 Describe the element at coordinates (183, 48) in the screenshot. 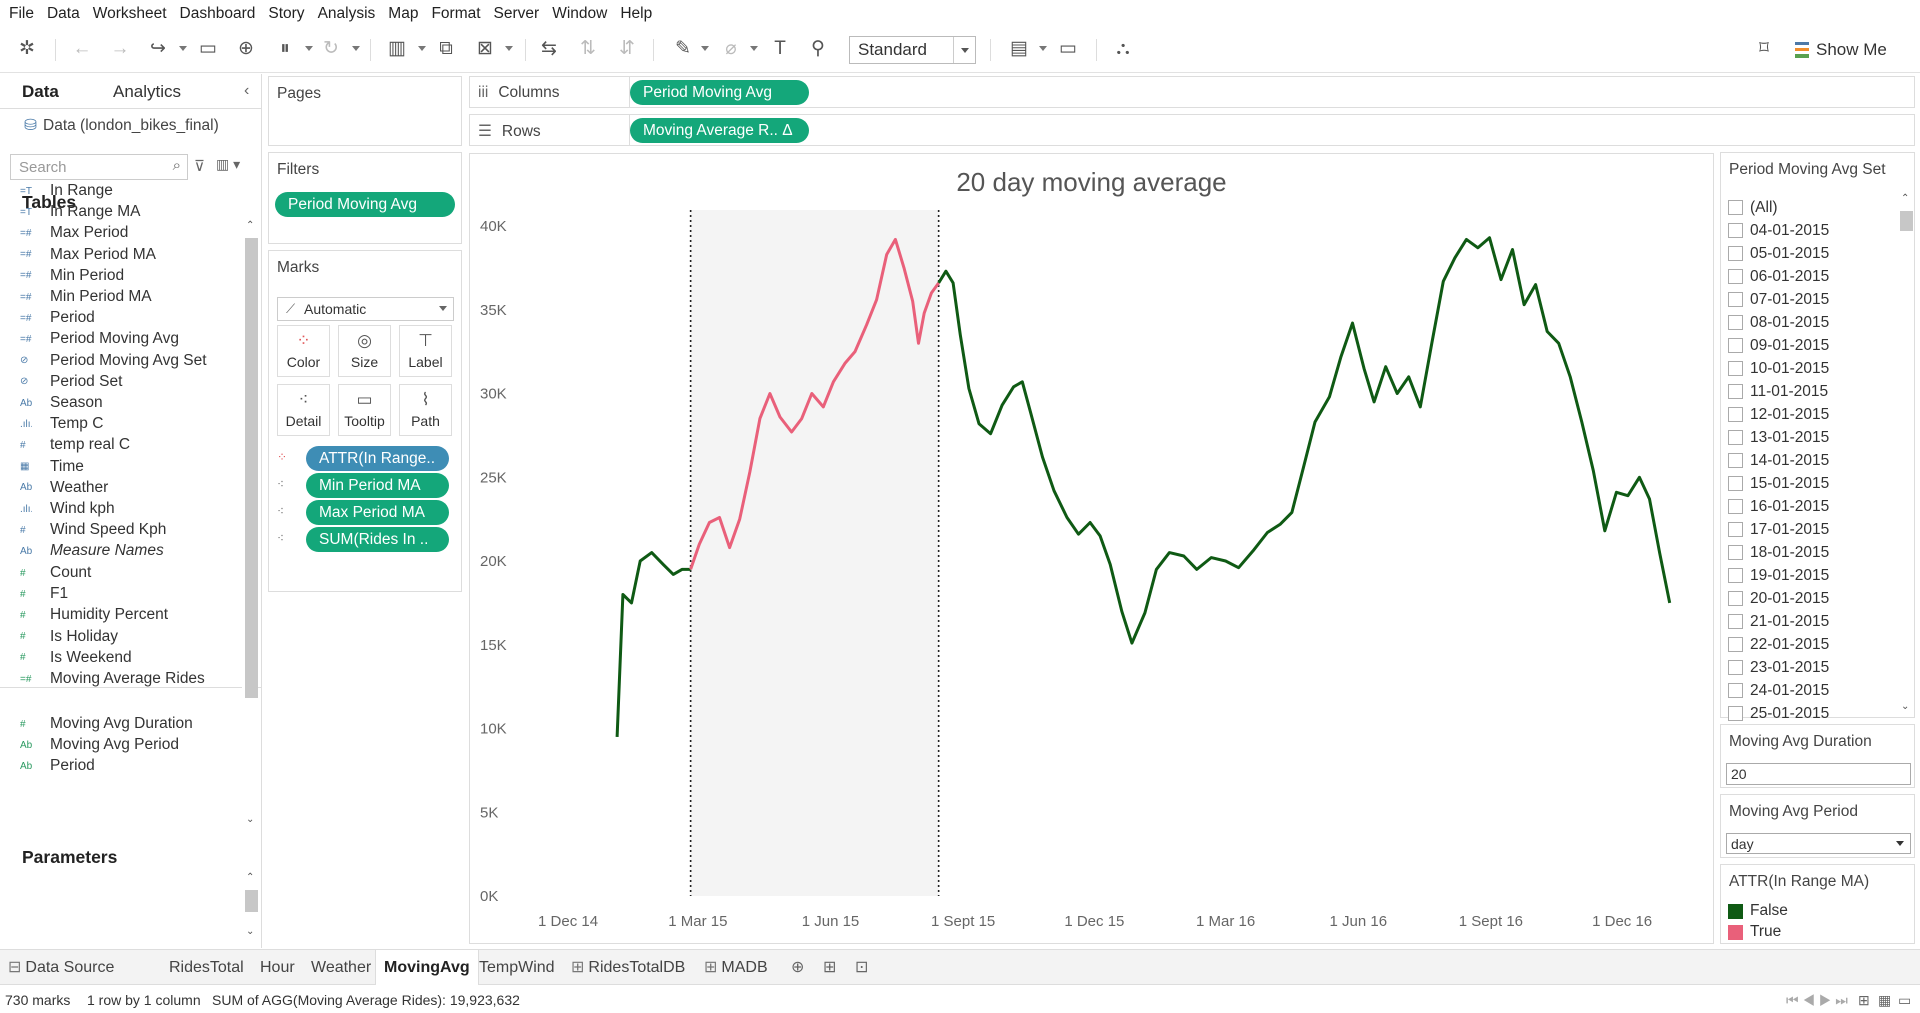

I see `replay-dropdown-icon` at that location.